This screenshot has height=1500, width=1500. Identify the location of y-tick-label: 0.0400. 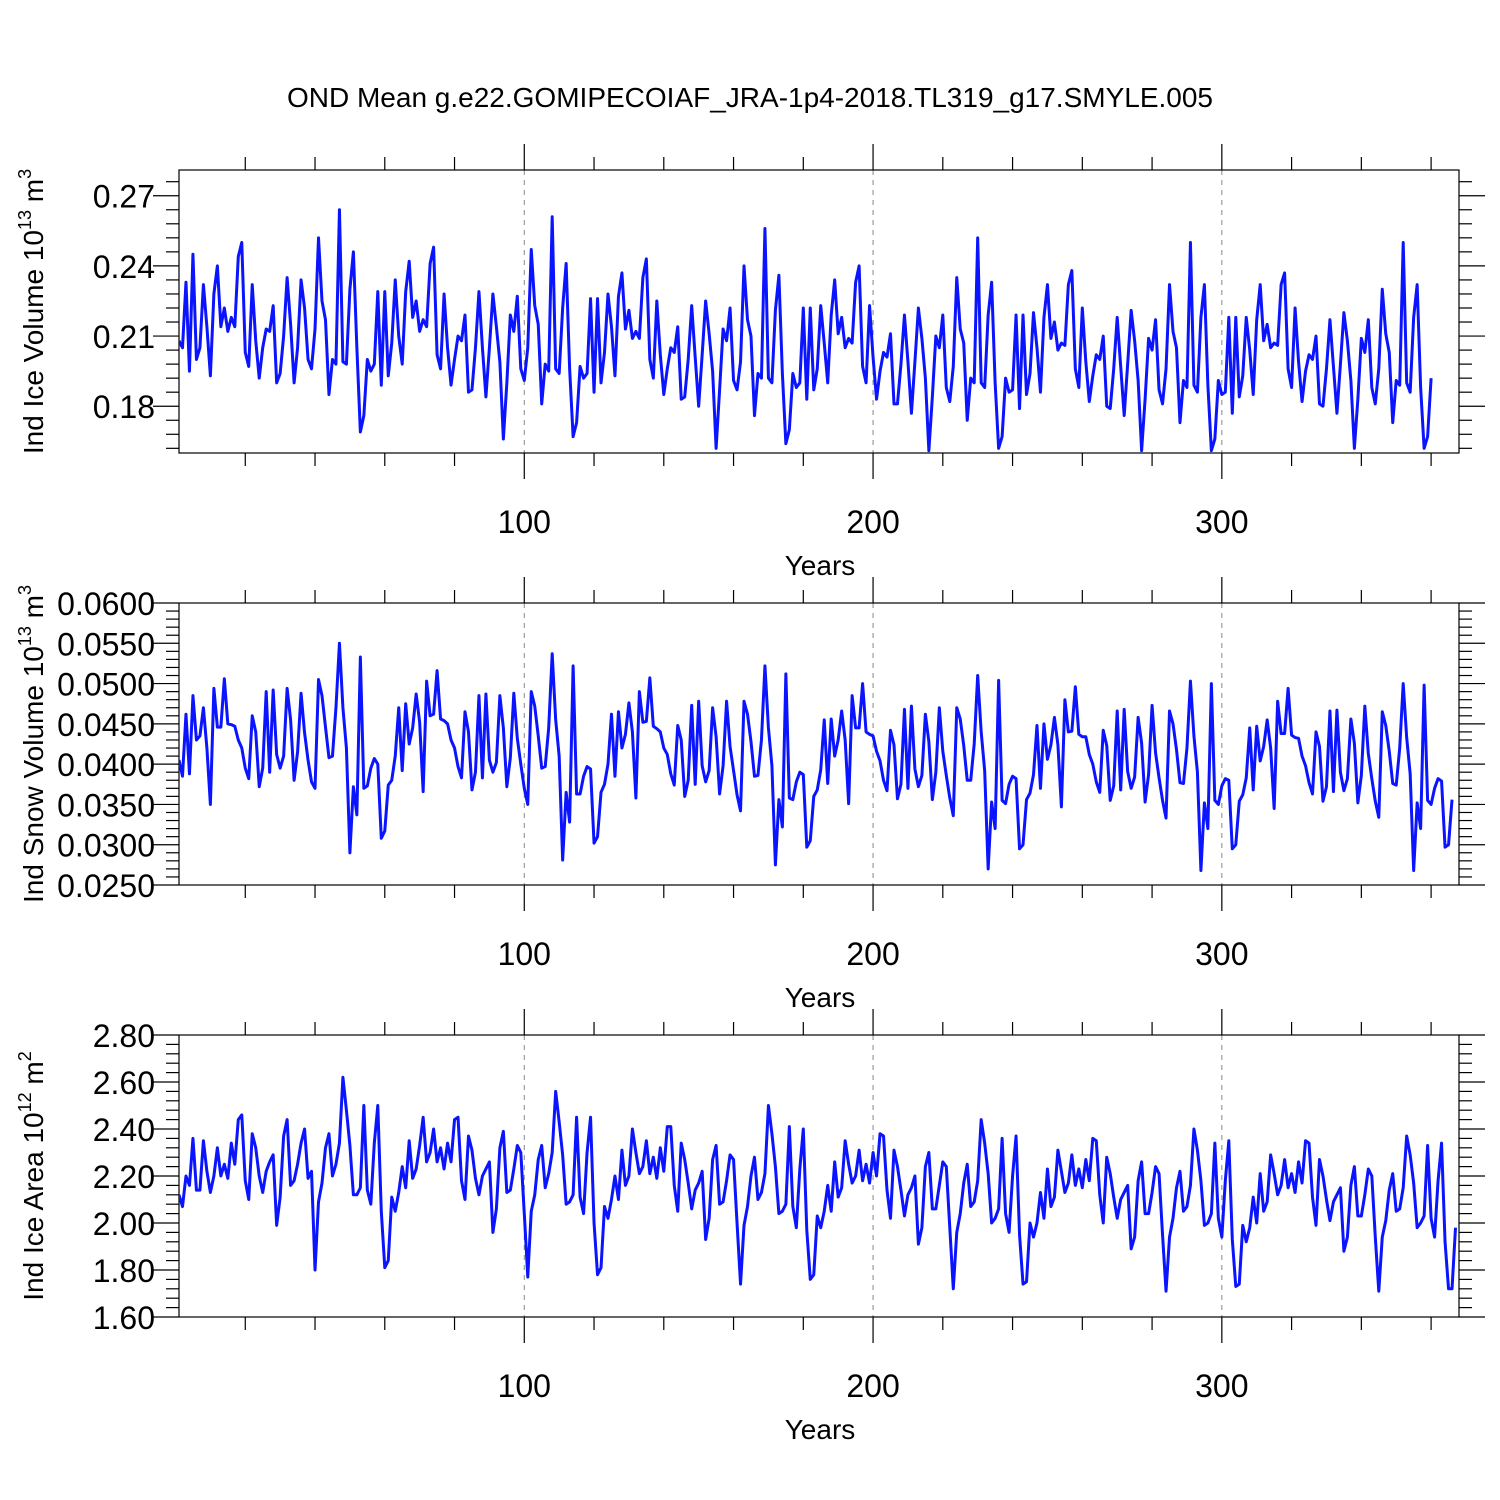
(106, 765).